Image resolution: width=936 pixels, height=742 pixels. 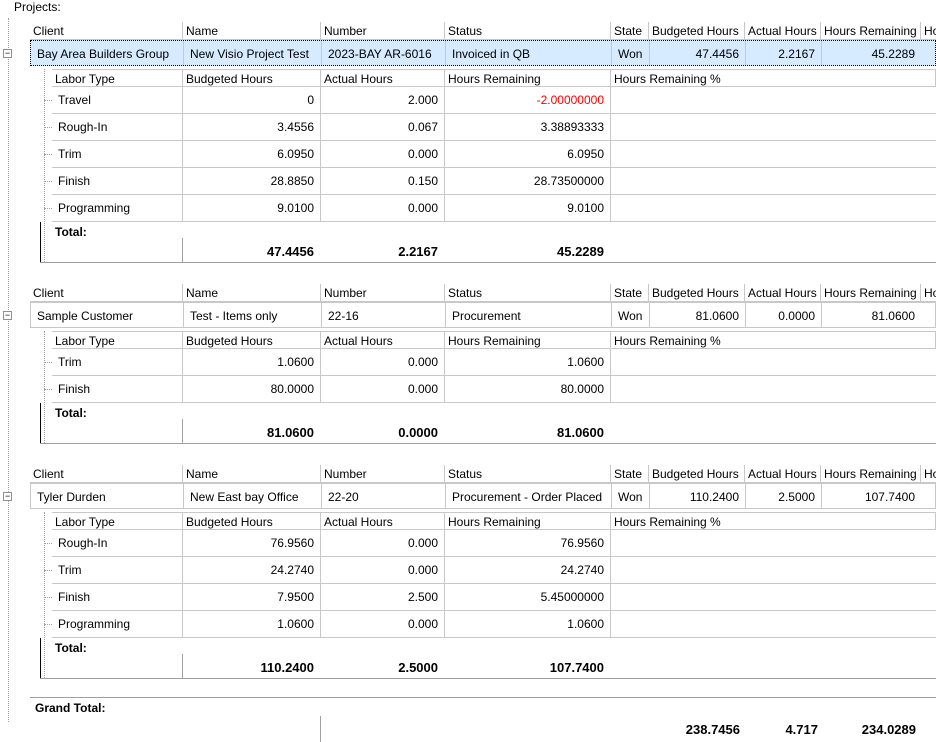 I want to click on labor-cell-budgeted: 9.0100, so click(x=251, y=208).